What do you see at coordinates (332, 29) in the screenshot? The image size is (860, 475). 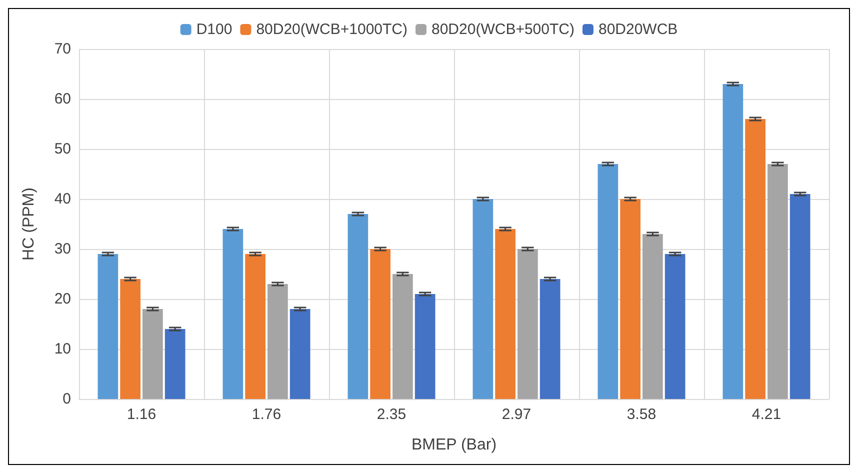 I see `legend-label: 80D20(WCB+1000TC)` at bounding box center [332, 29].